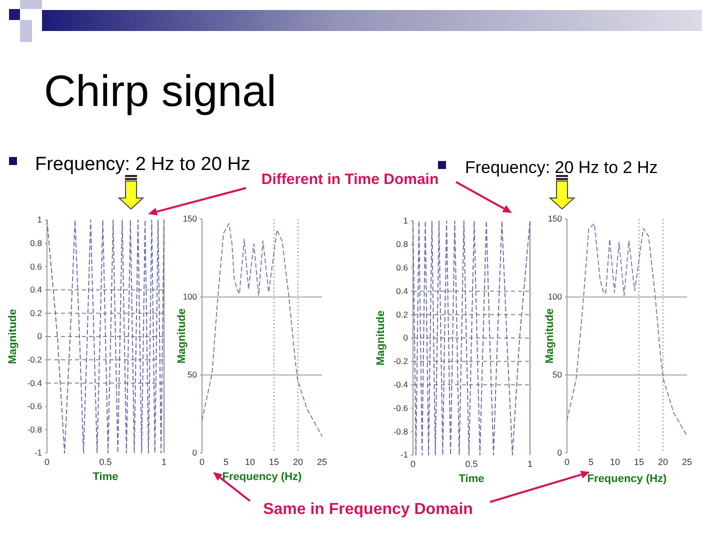 This screenshot has height=540, width=720. I want to click on text: Different in Time Domain, so click(350, 179).